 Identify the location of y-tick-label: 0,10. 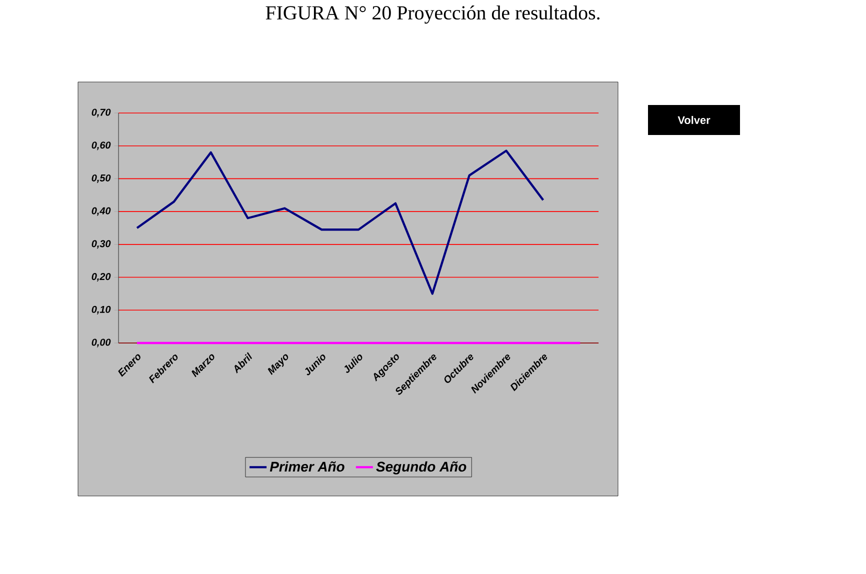
(101, 310).